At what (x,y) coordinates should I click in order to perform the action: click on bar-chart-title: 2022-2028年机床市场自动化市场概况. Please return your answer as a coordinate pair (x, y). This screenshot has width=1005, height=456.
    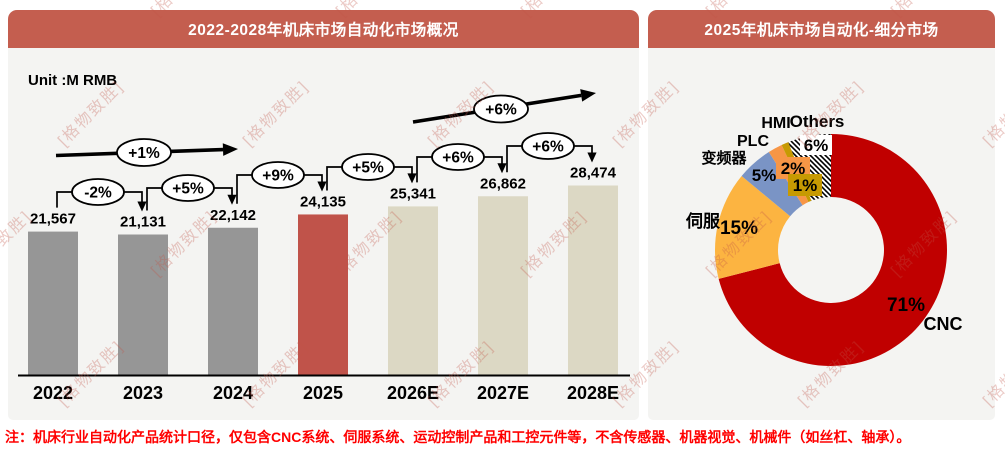
    Looking at the image, I should click on (323, 30).